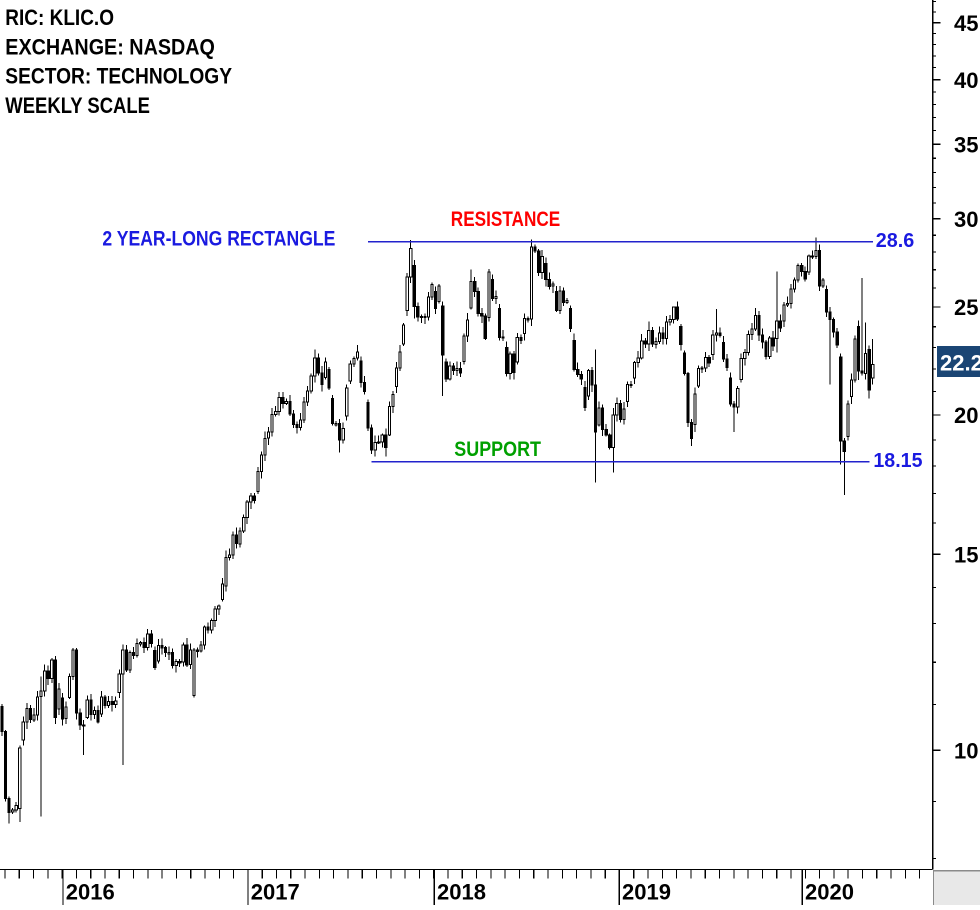 The width and height of the screenshot is (980, 910). Describe the element at coordinates (966, 144) in the screenshot. I see `svg-text: 35` at that location.